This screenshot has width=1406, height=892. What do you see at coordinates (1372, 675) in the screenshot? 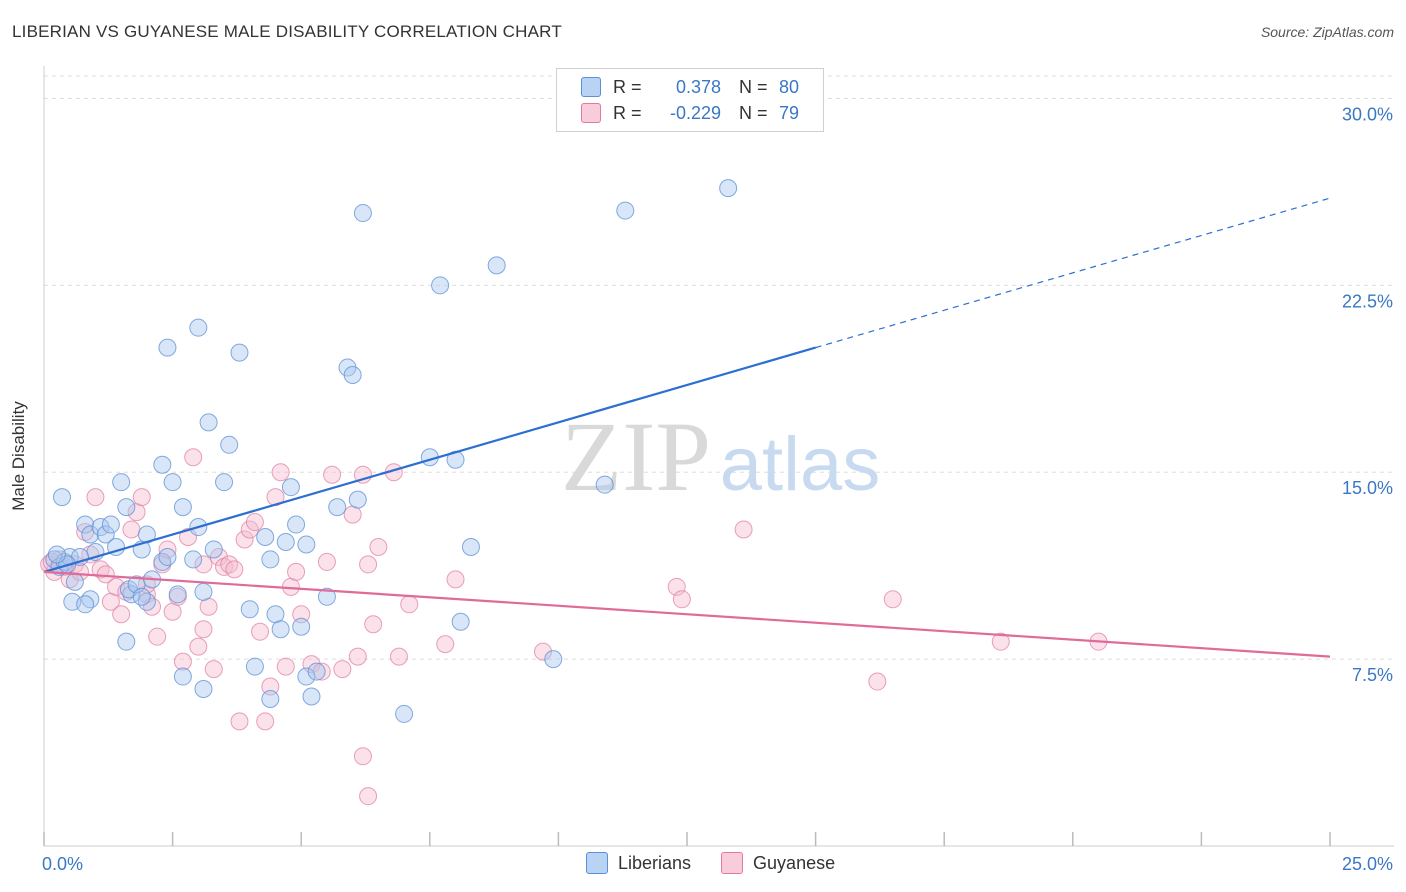
I see `y-tick-label: 7.5%` at bounding box center [1372, 675].